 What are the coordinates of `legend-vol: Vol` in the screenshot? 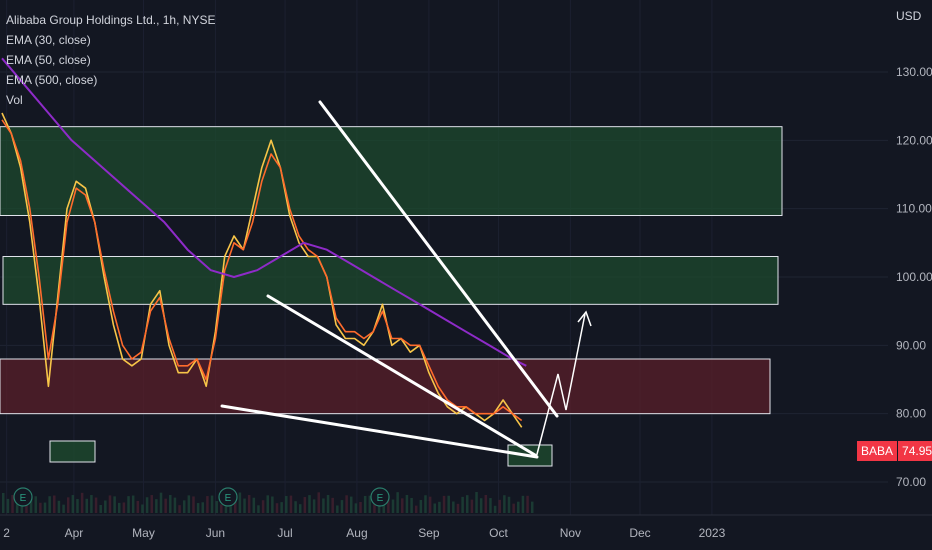 It's located at (14, 100).